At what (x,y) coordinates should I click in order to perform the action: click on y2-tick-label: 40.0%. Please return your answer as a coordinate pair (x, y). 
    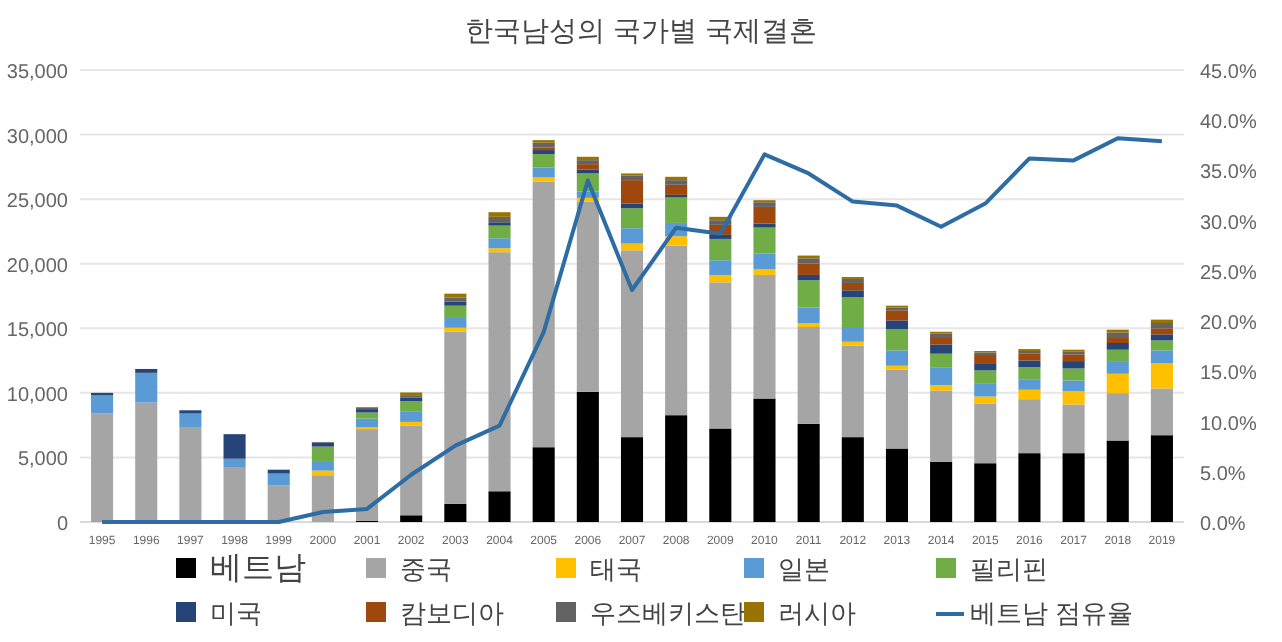
    Looking at the image, I should click on (1228, 123).